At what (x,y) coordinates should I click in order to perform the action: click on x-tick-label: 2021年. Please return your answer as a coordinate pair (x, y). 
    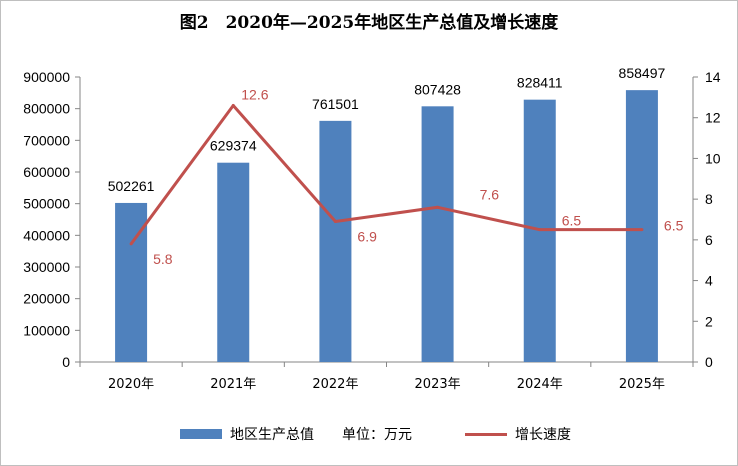
    Looking at the image, I should click on (233, 384).